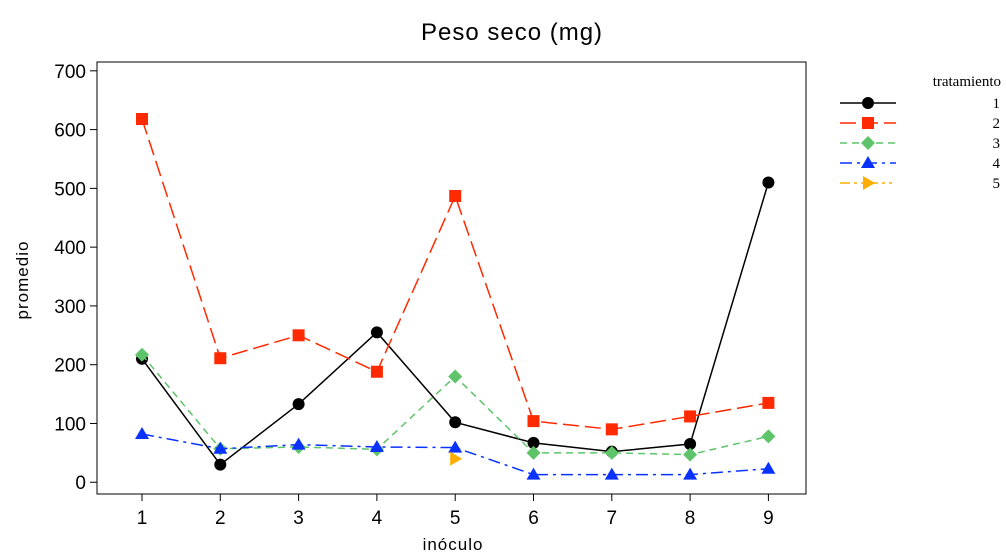 Image resolution: width=1006 pixels, height=555 pixels. What do you see at coordinates (997, 104) in the screenshot?
I see `legend-label-1: 1` at bounding box center [997, 104].